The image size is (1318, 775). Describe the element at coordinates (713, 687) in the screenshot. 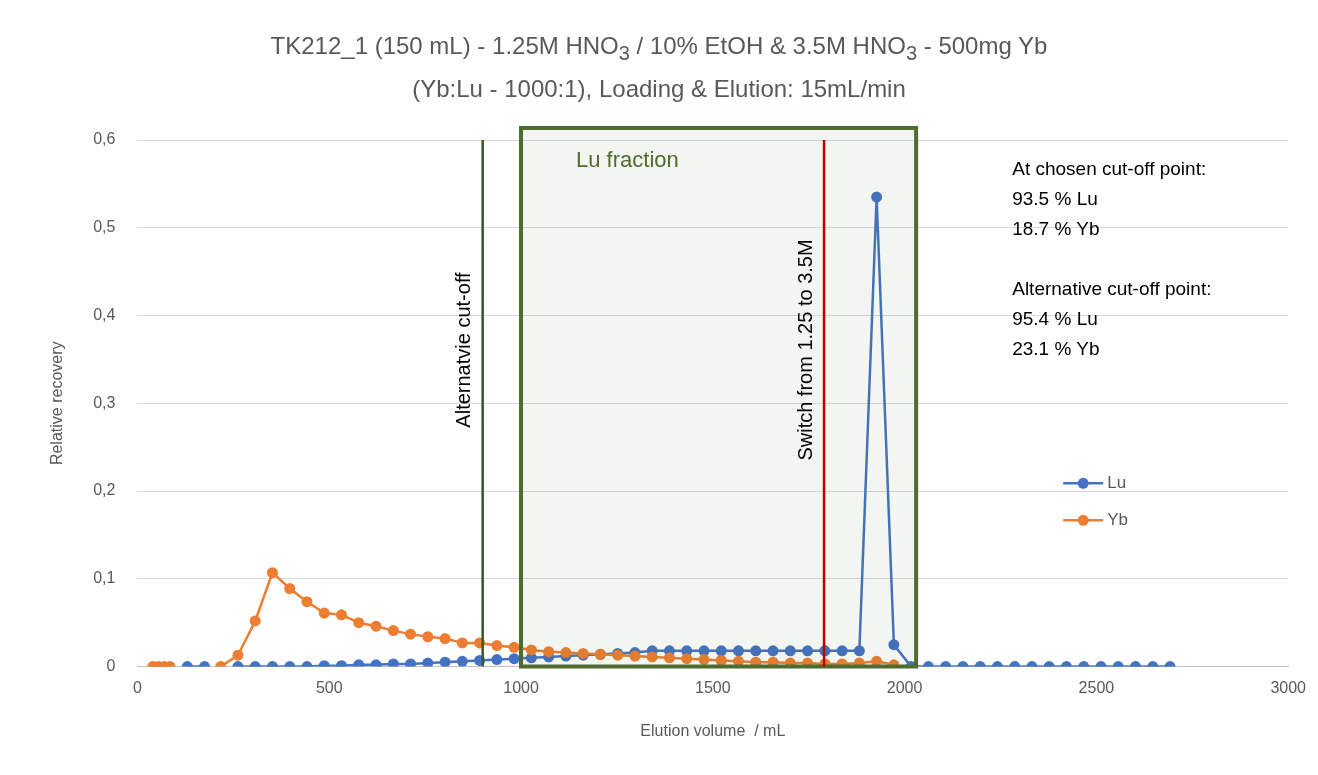

I see `x-tick-label: 1500` at that location.